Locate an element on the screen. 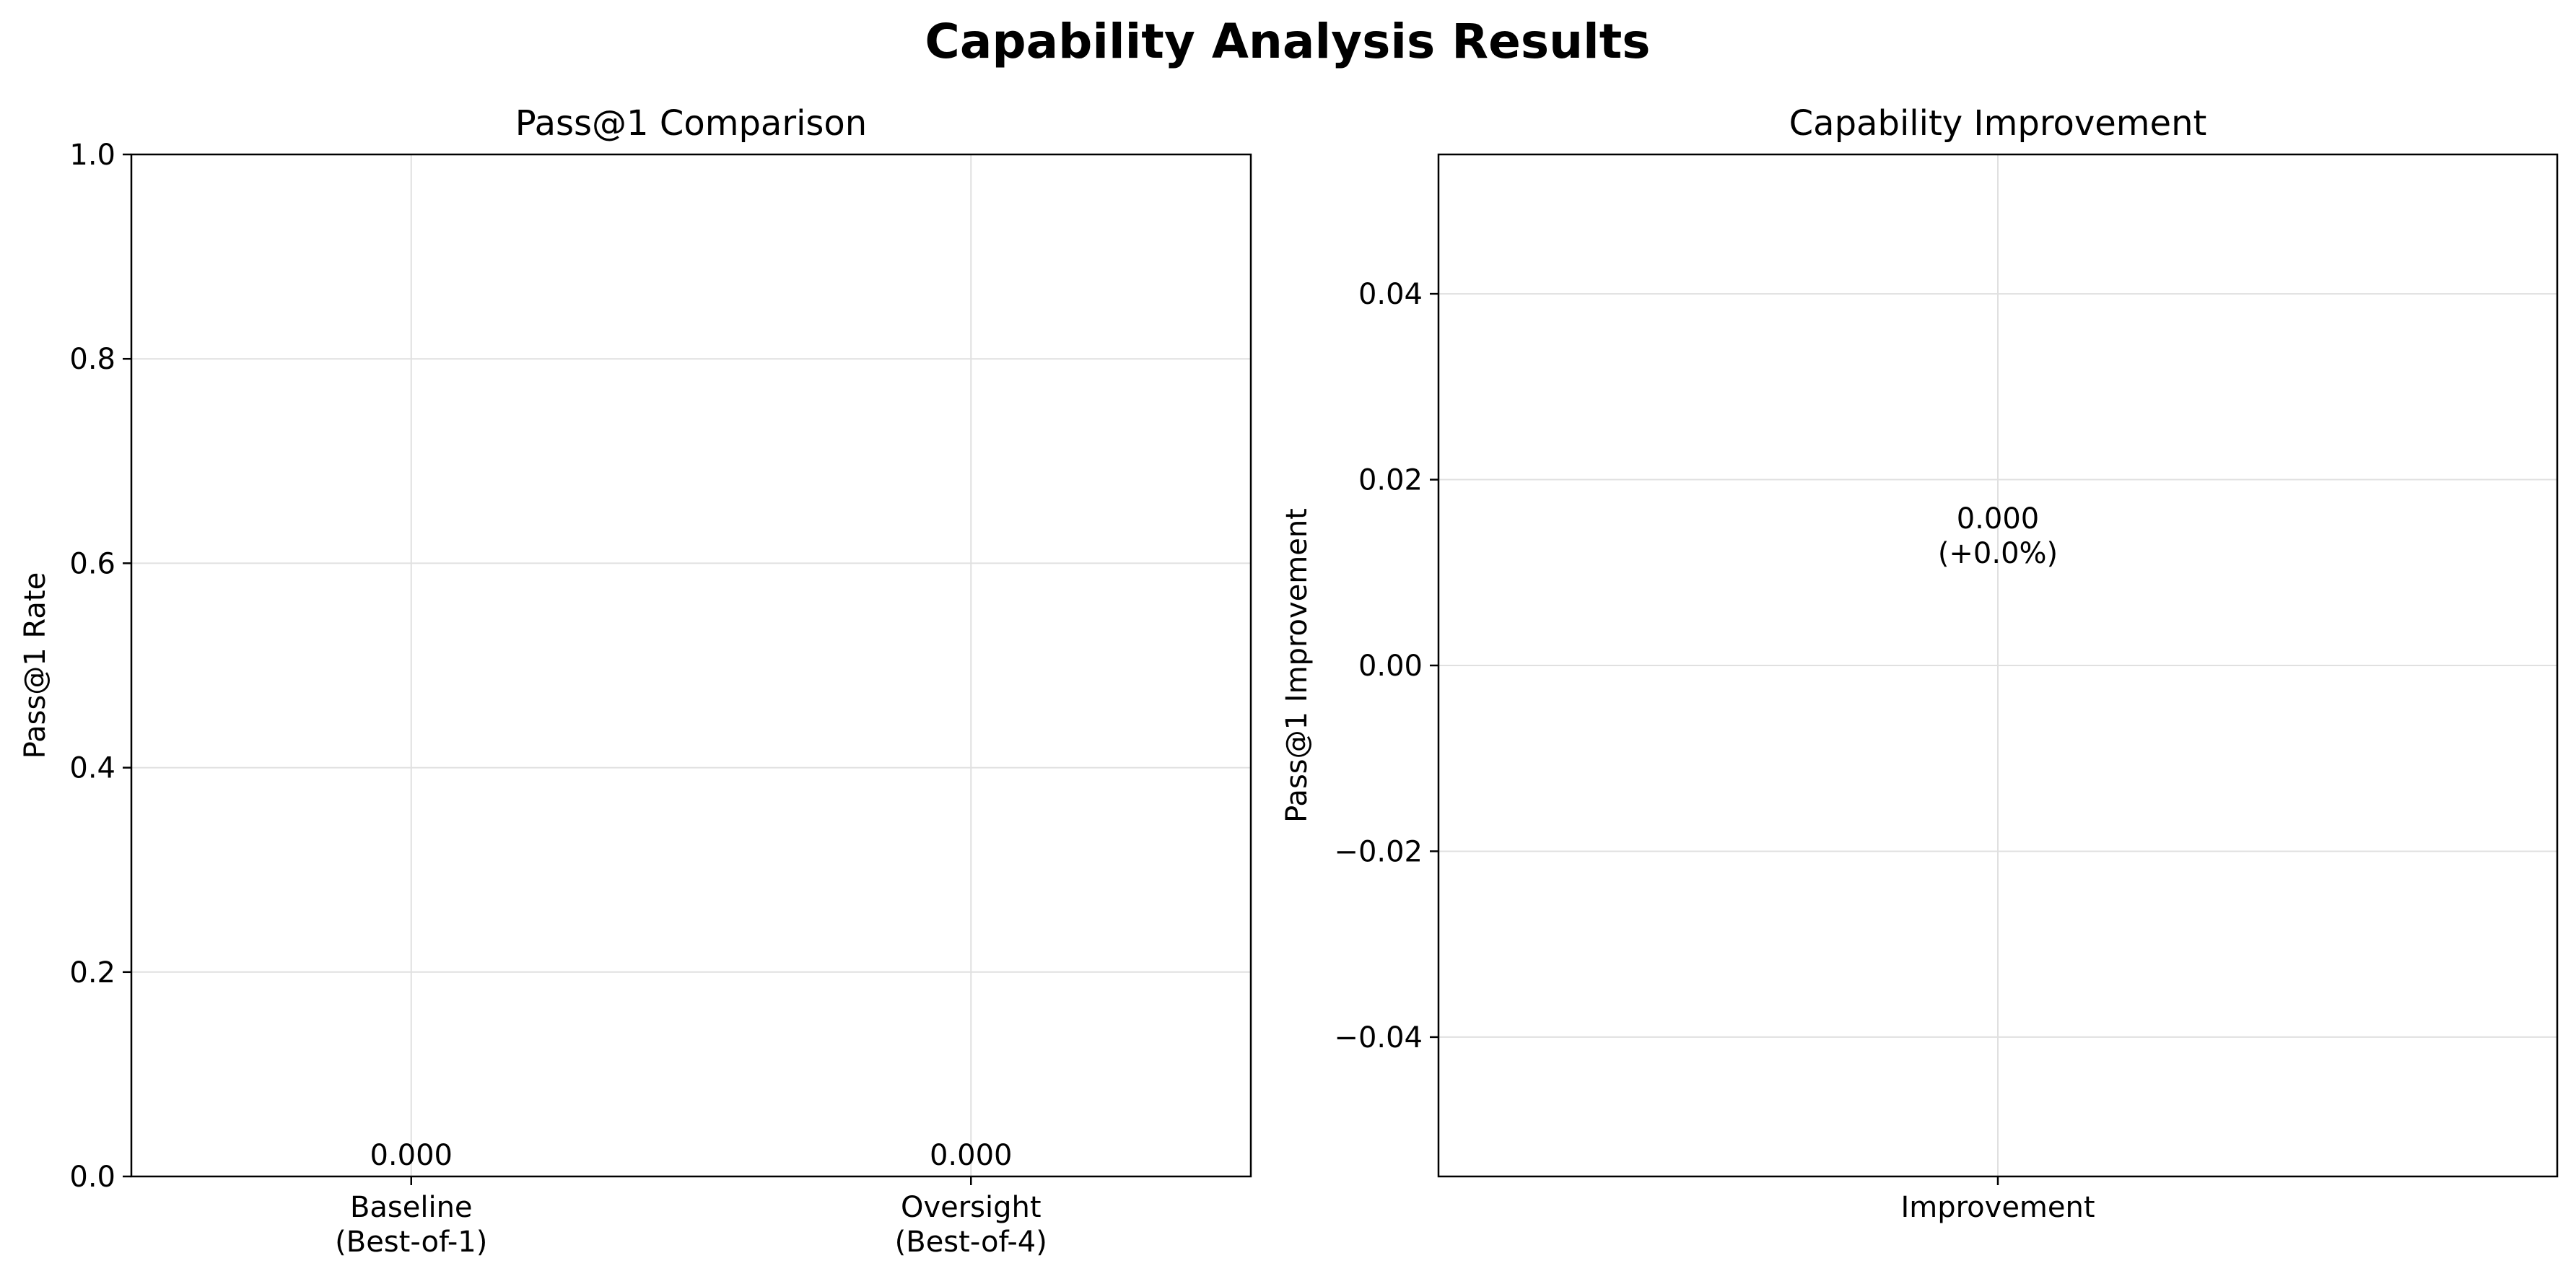 This screenshot has height=1284, width=2576. x-tick-label: Baseline (Best-of-1) is located at coordinates (411, 1225).